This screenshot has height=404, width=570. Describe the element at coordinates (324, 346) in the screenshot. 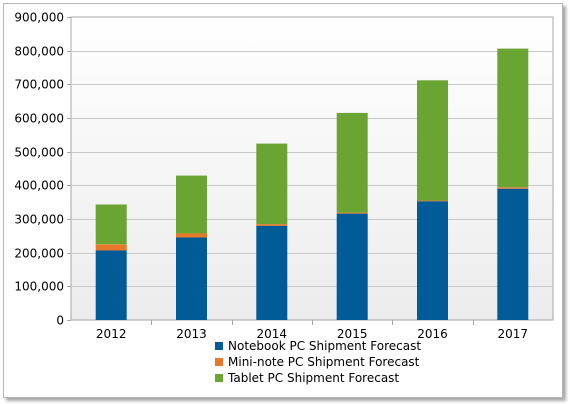

I see `legend-label: Notebook PC Shipment Forecast` at that location.